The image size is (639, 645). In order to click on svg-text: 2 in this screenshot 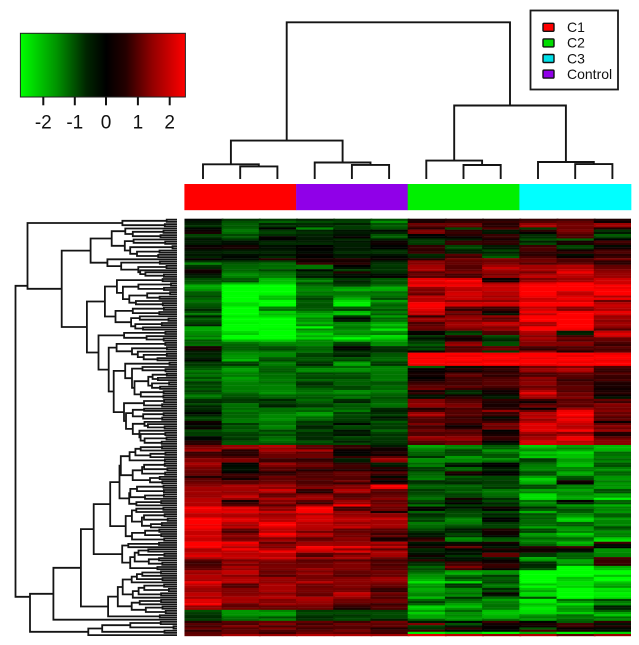, I will do `click(169, 123)`.